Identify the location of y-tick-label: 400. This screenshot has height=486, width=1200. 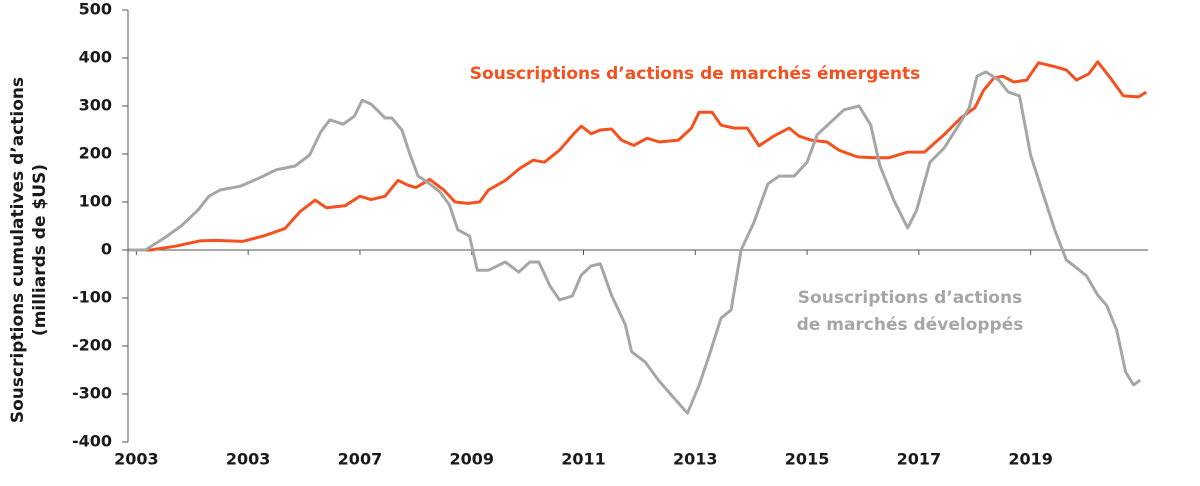
(95, 57).